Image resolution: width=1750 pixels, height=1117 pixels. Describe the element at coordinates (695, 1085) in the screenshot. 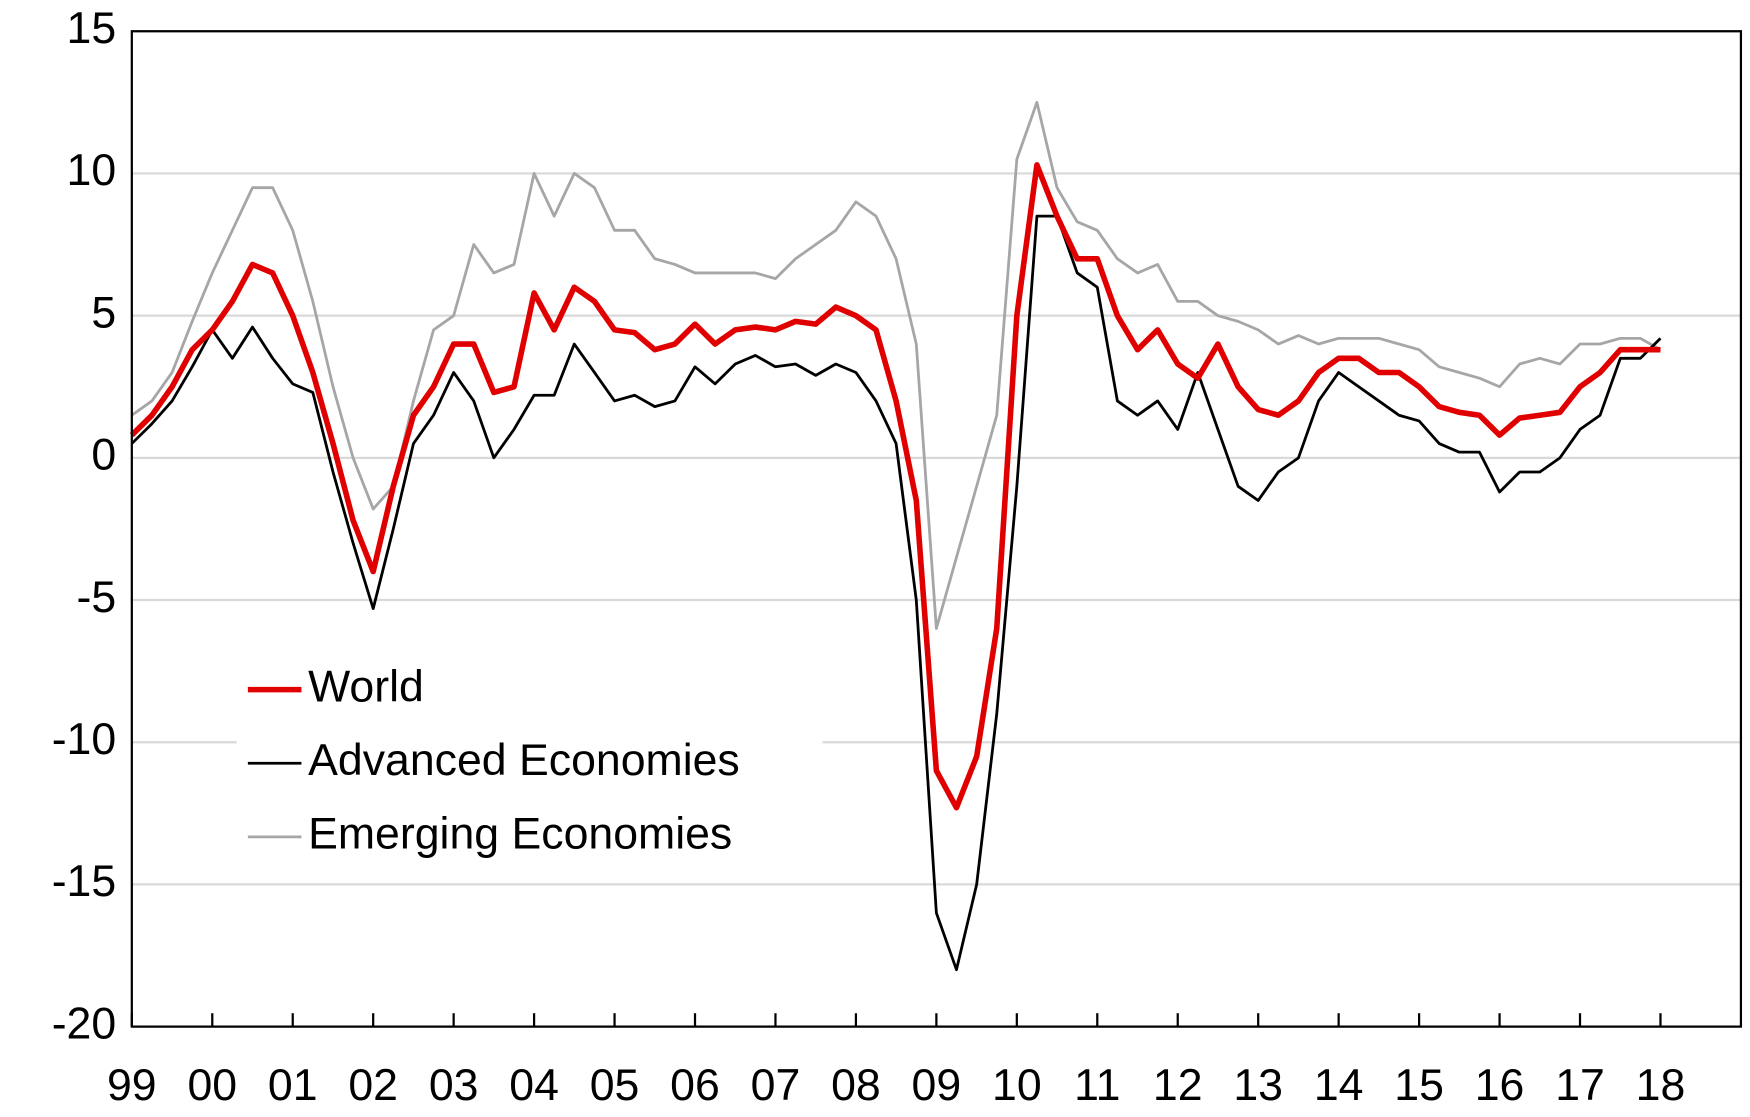

I see `x-tick-label: 06` at that location.